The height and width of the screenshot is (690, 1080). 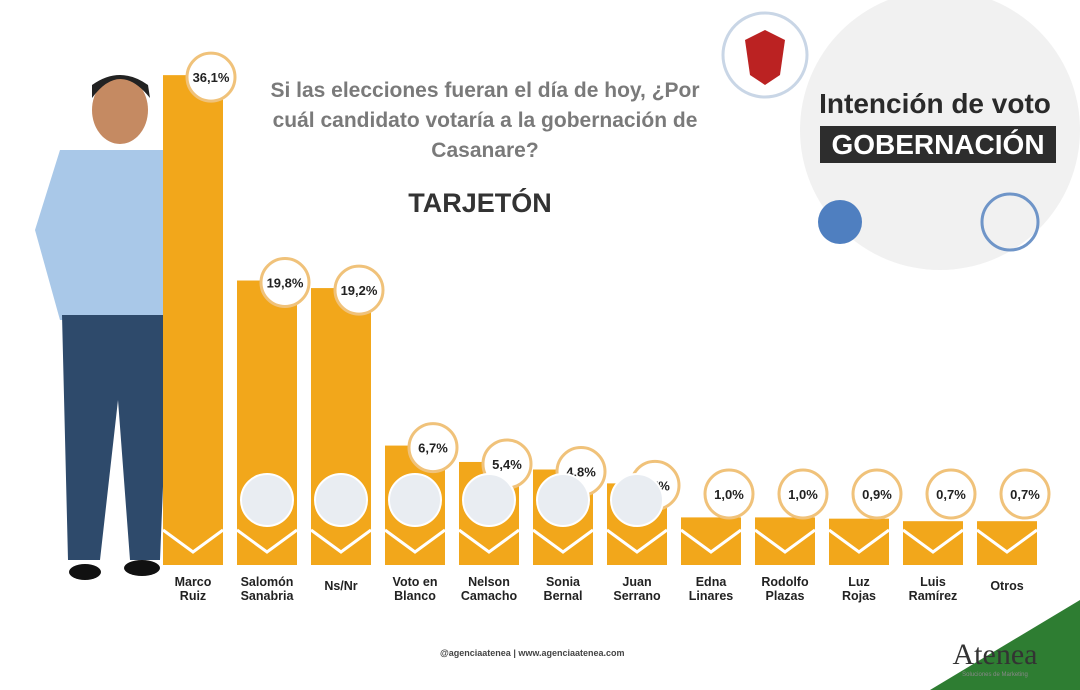 I want to click on coat-of-arms, so click(x=765, y=57).